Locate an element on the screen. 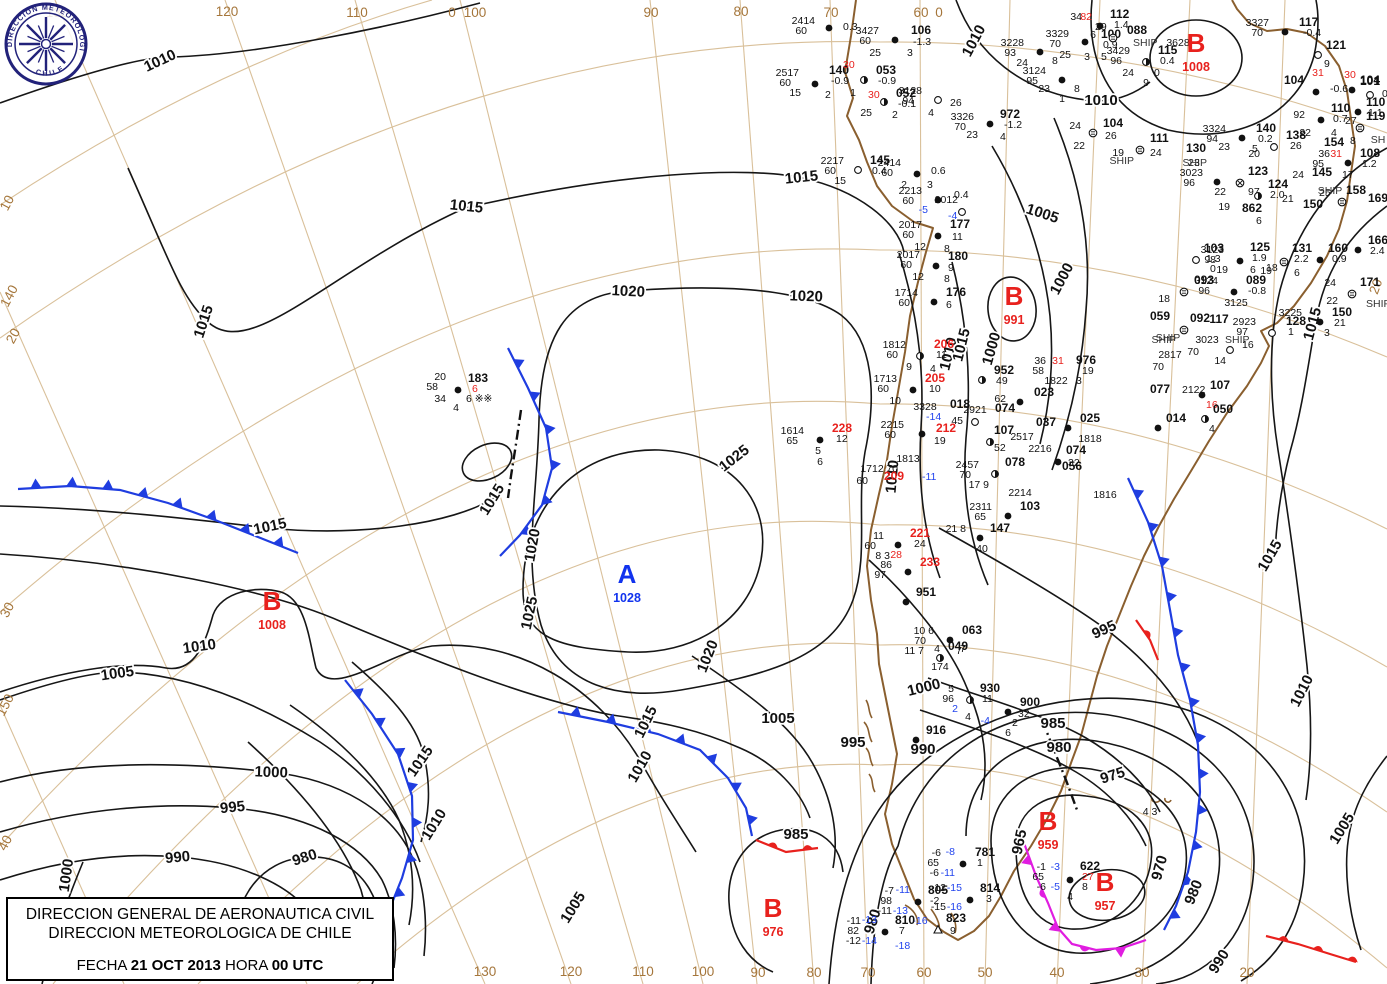  station-value: 24 is located at coordinates (1156, 153).